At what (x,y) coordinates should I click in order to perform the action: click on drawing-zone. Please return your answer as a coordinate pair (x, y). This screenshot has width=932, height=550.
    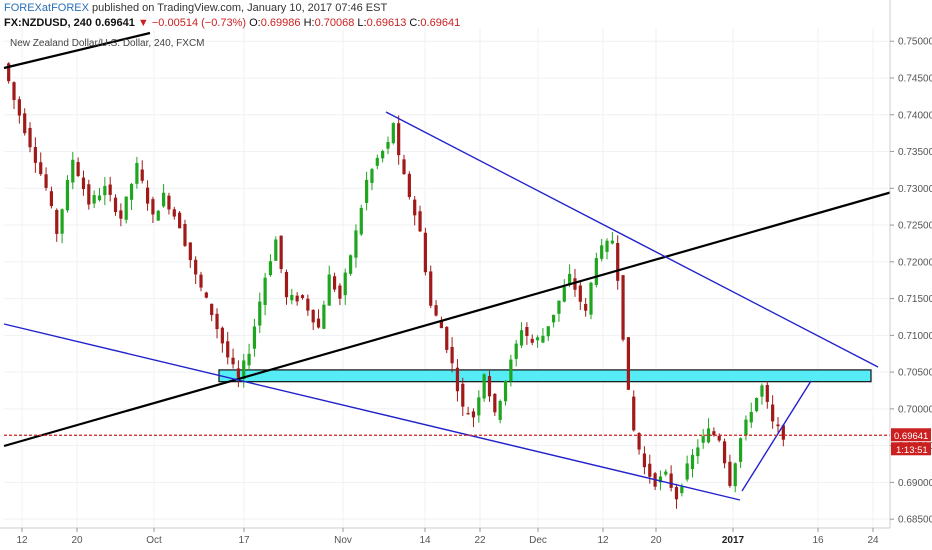
    Looking at the image, I should click on (545, 376).